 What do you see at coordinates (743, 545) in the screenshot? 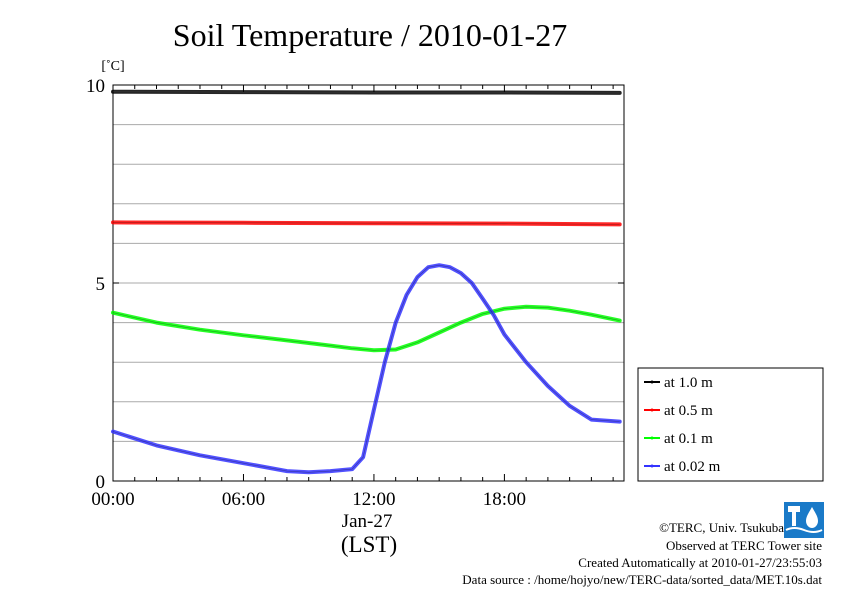
I see `observed-text: Observed at TERC Tower site` at bounding box center [743, 545].